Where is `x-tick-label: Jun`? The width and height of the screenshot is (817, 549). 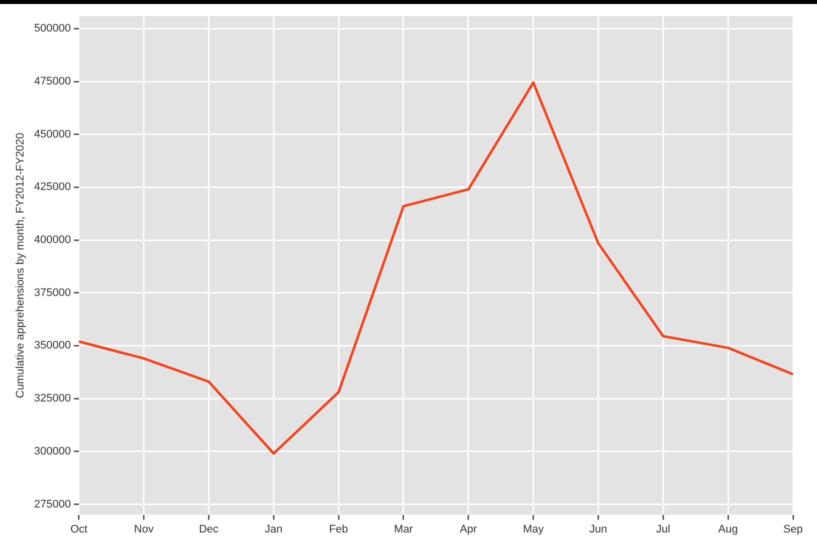 x-tick-label: Jun is located at coordinates (598, 529).